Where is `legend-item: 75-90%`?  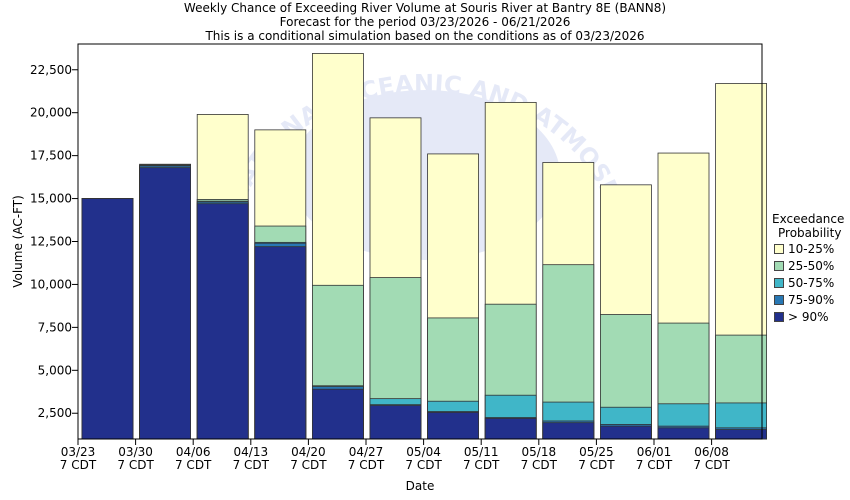
legend-item: 75-90% is located at coordinates (808, 299).